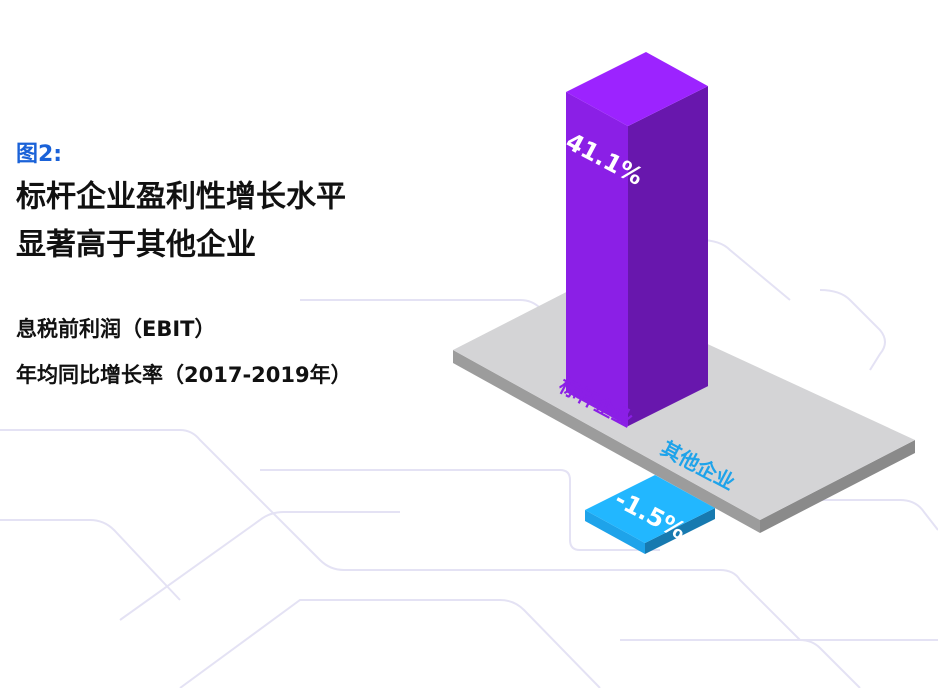  Describe the element at coordinates (184, 375) in the screenshot. I see `subtitle-line: 年均同比增长率（2017-2019年）` at that location.